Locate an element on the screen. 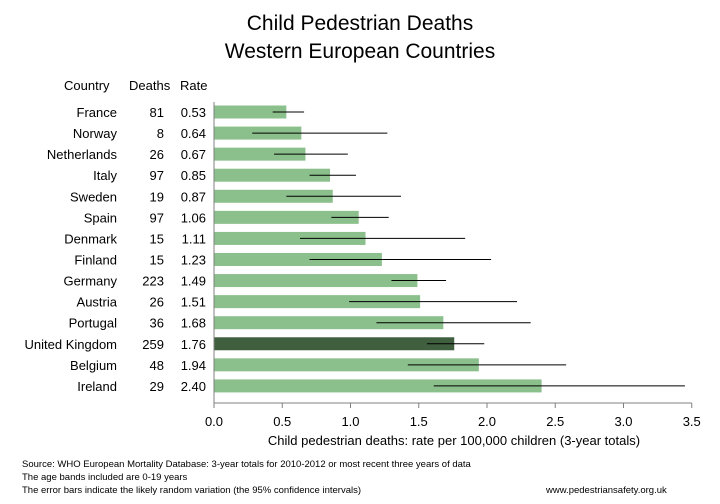 The width and height of the screenshot is (720, 504). rate-value: 1.94 is located at coordinates (193, 365).